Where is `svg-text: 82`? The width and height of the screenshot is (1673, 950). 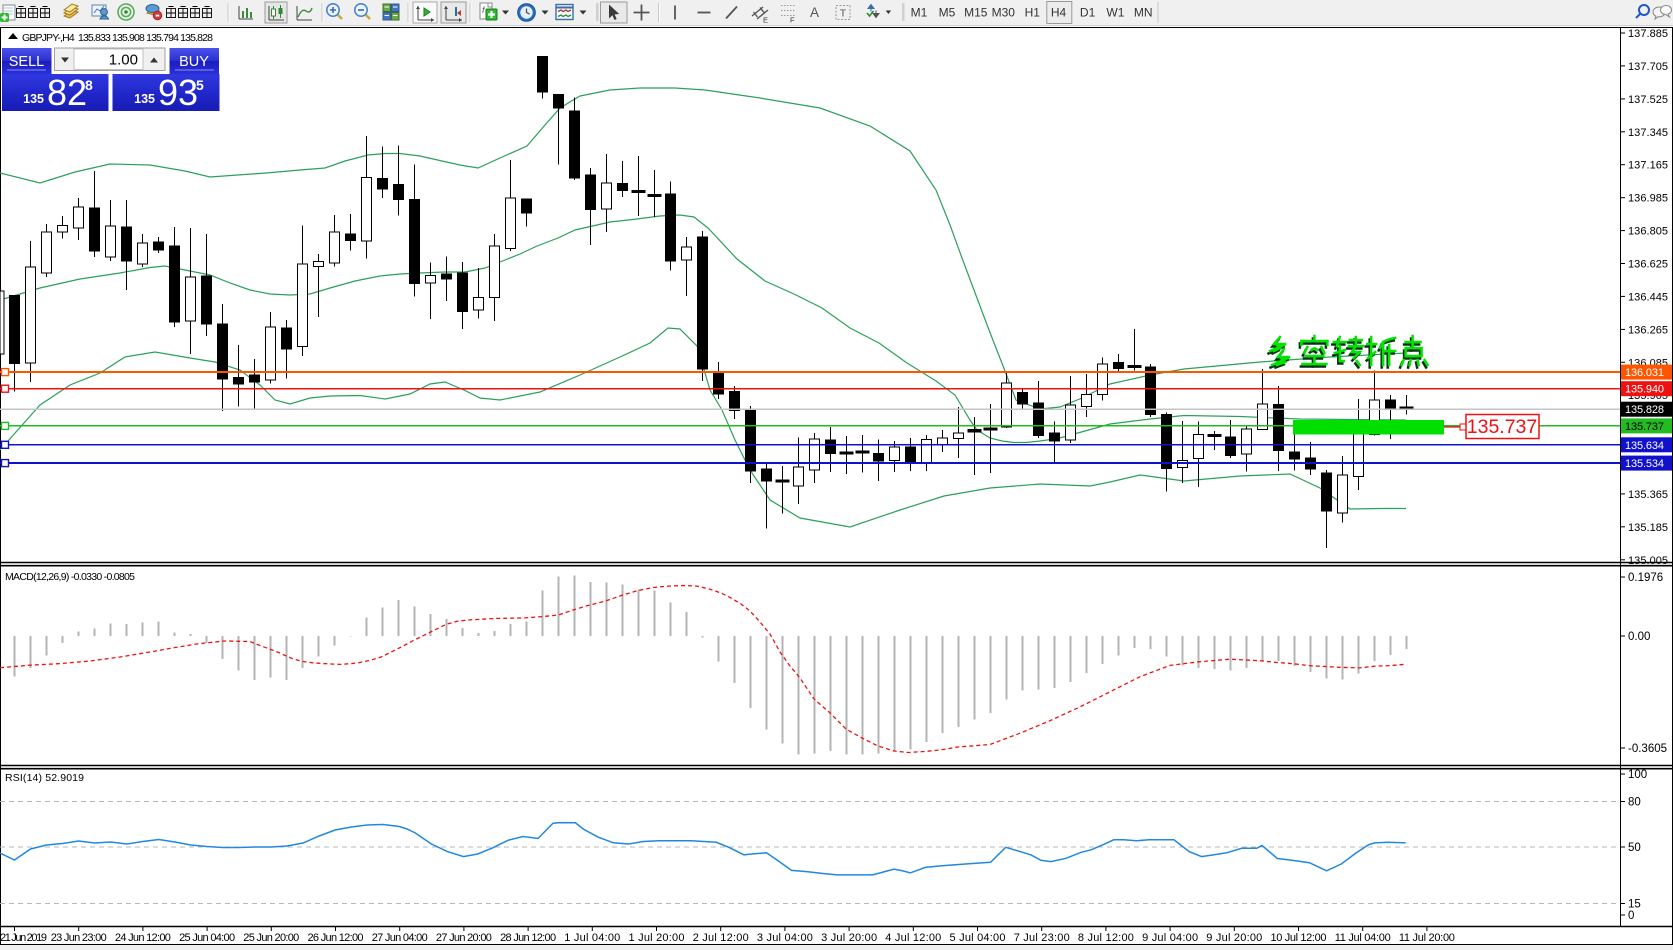
svg-text: 82 is located at coordinates (67, 92).